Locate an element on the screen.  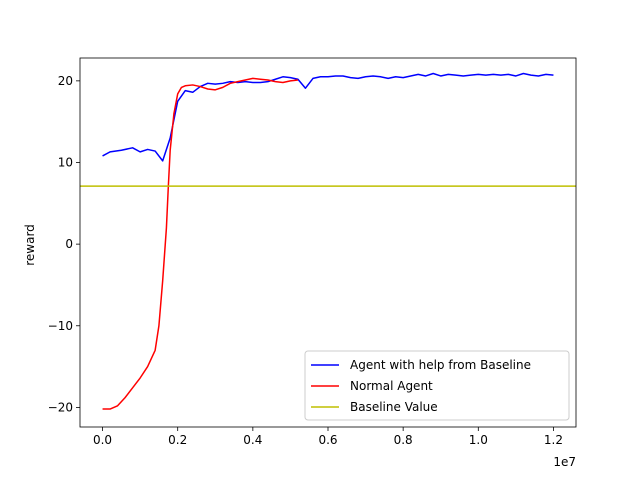
x-tick-label: 0.6 is located at coordinates (327, 440).